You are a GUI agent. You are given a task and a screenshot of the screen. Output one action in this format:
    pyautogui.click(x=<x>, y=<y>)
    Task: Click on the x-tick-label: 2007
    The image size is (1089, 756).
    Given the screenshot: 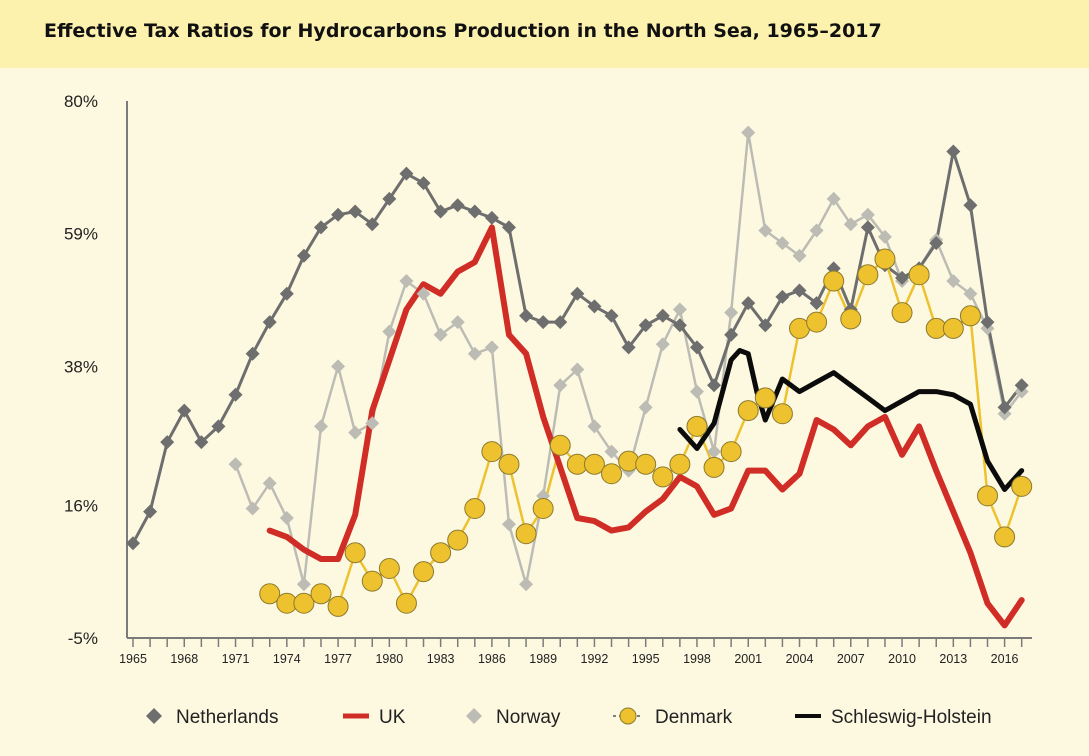 What is the action you would take?
    pyautogui.click(x=851, y=659)
    